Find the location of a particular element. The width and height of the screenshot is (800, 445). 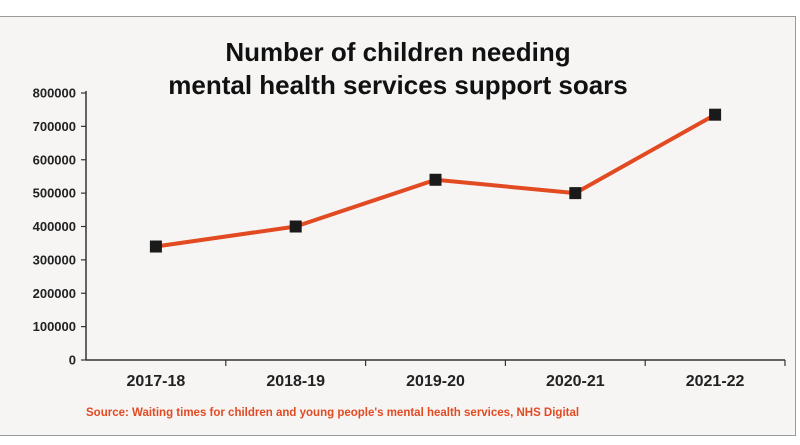

x-tick-label: 2020-21 is located at coordinates (575, 381).